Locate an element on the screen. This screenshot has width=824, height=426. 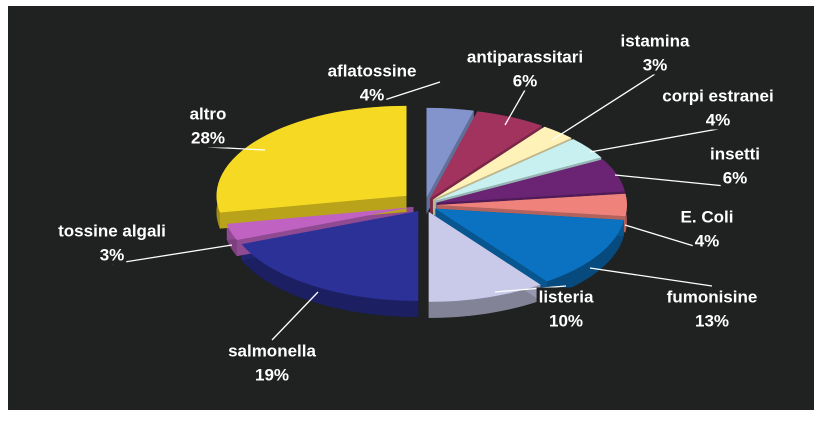
value-label: 10% is located at coordinates (566, 320).